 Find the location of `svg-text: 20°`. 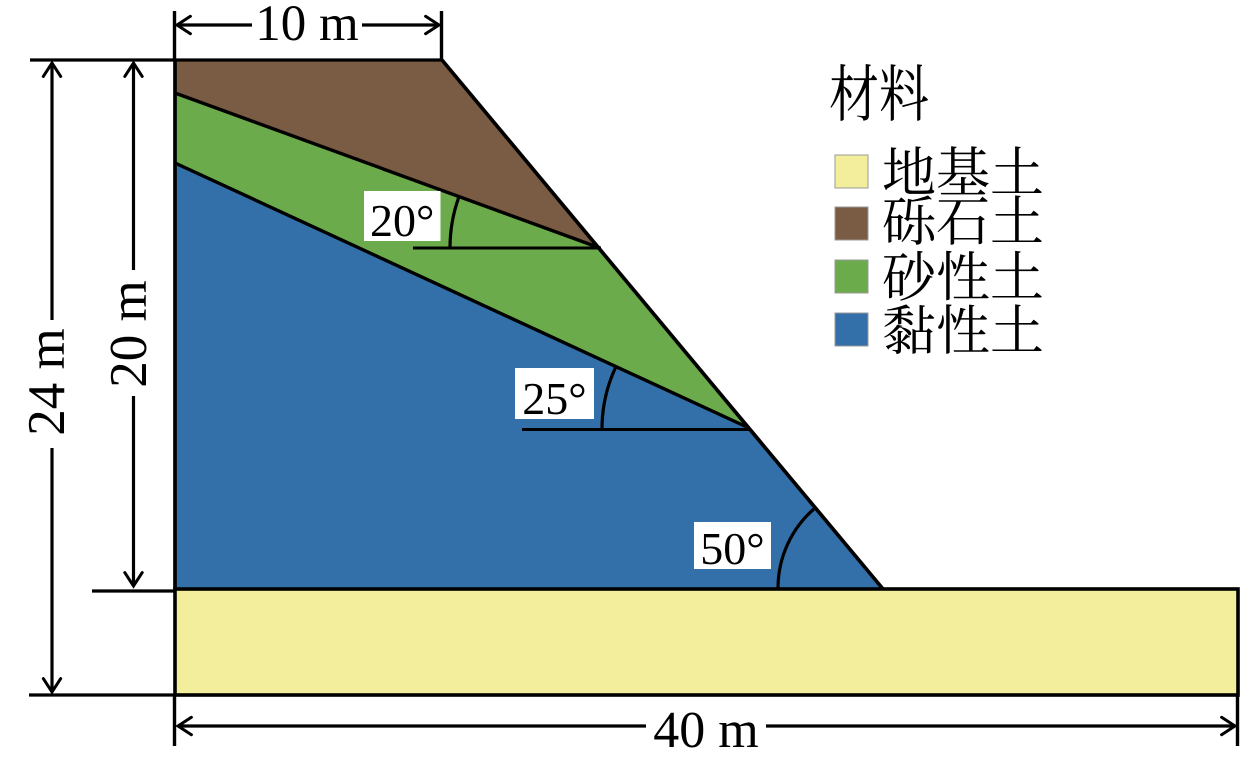

svg-text: 20° is located at coordinates (402, 220).